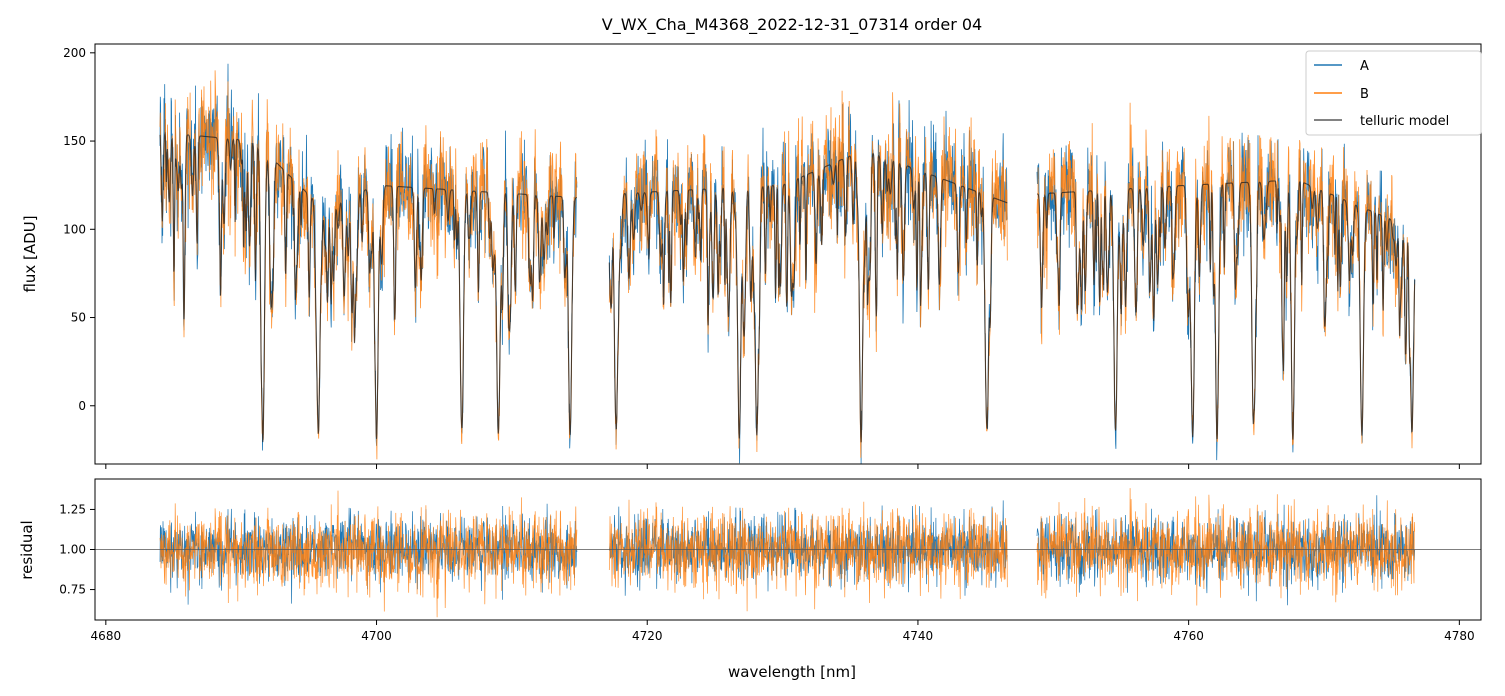  Describe the element at coordinates (78, 318) in the screenshot. I see `flux-y-tick-label: 50` at that location.